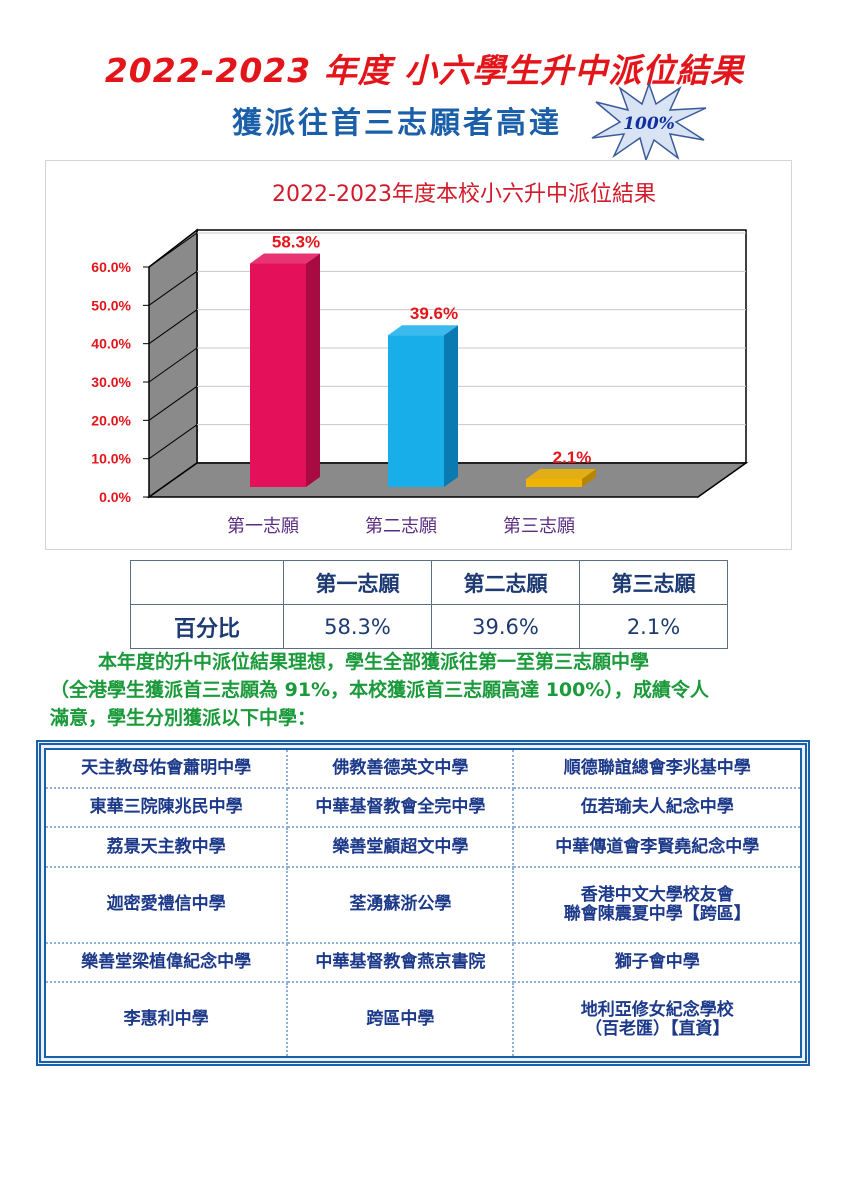 The width and height of the screenshot is (849, 1200). I want to click on stats-row-label: 百分比, so click(207, 626).